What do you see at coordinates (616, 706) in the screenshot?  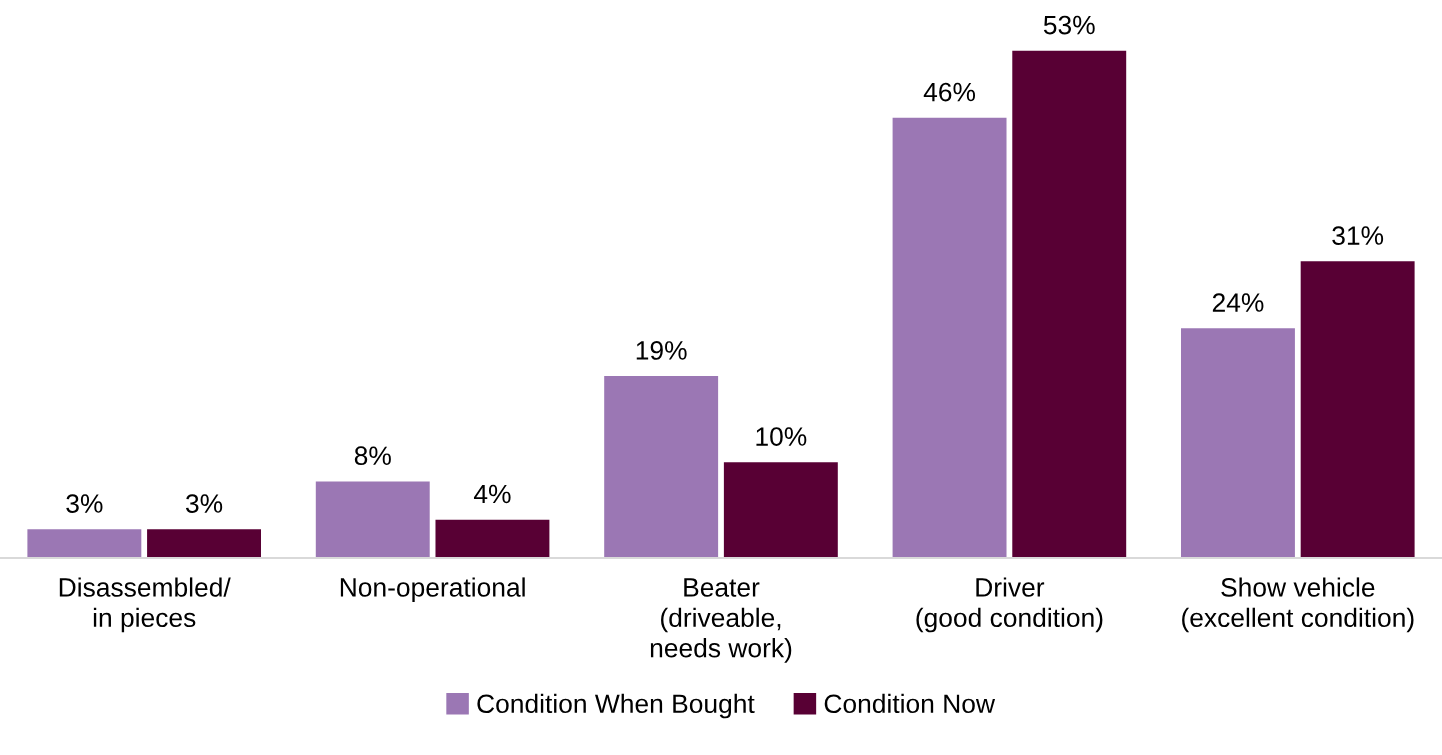 I see `legend-label: Condition When Bought` at bounding box center [616, 706].